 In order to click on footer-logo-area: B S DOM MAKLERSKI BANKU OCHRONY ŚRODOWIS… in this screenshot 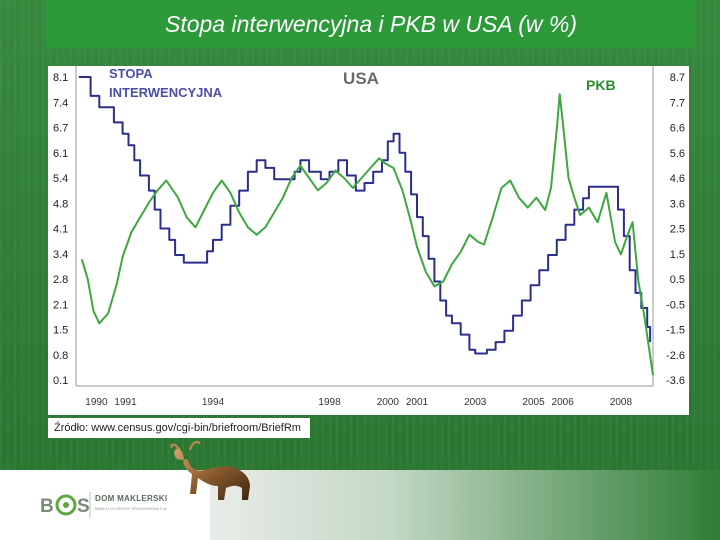, I will do `click(105, 505)`.